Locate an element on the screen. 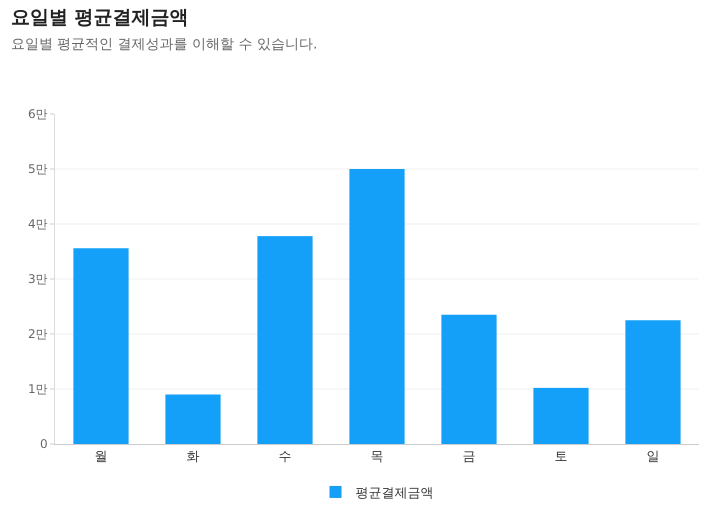 This screenshot has width=719, height=526. y-tick-label: 1만 is located at coordinates (38, 389).